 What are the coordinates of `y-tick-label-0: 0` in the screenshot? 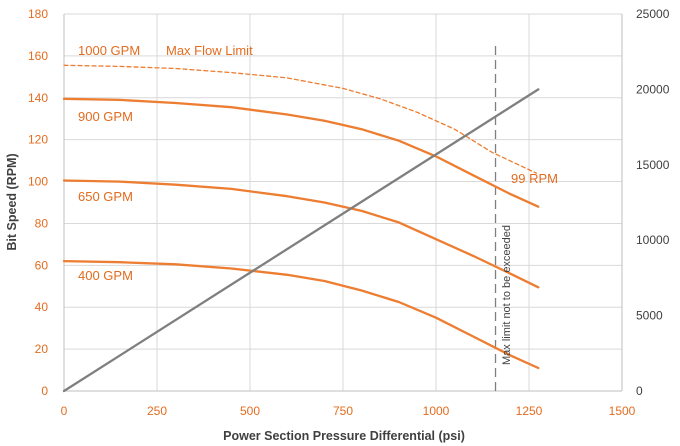 It's located at (44, 391).